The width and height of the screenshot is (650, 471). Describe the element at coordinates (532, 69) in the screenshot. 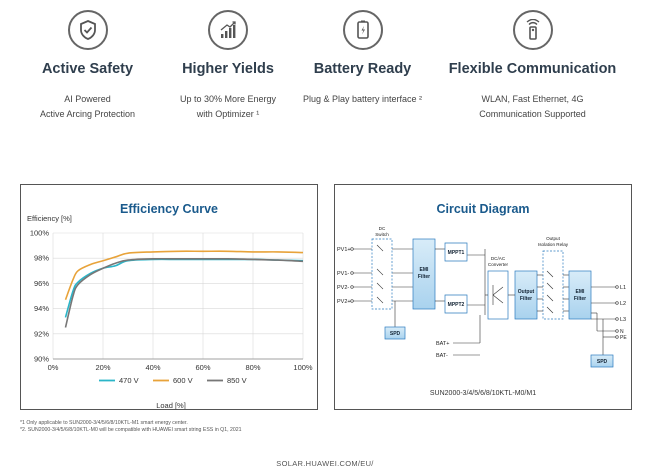

I see `feature-title: Flexible Communication` at that location.